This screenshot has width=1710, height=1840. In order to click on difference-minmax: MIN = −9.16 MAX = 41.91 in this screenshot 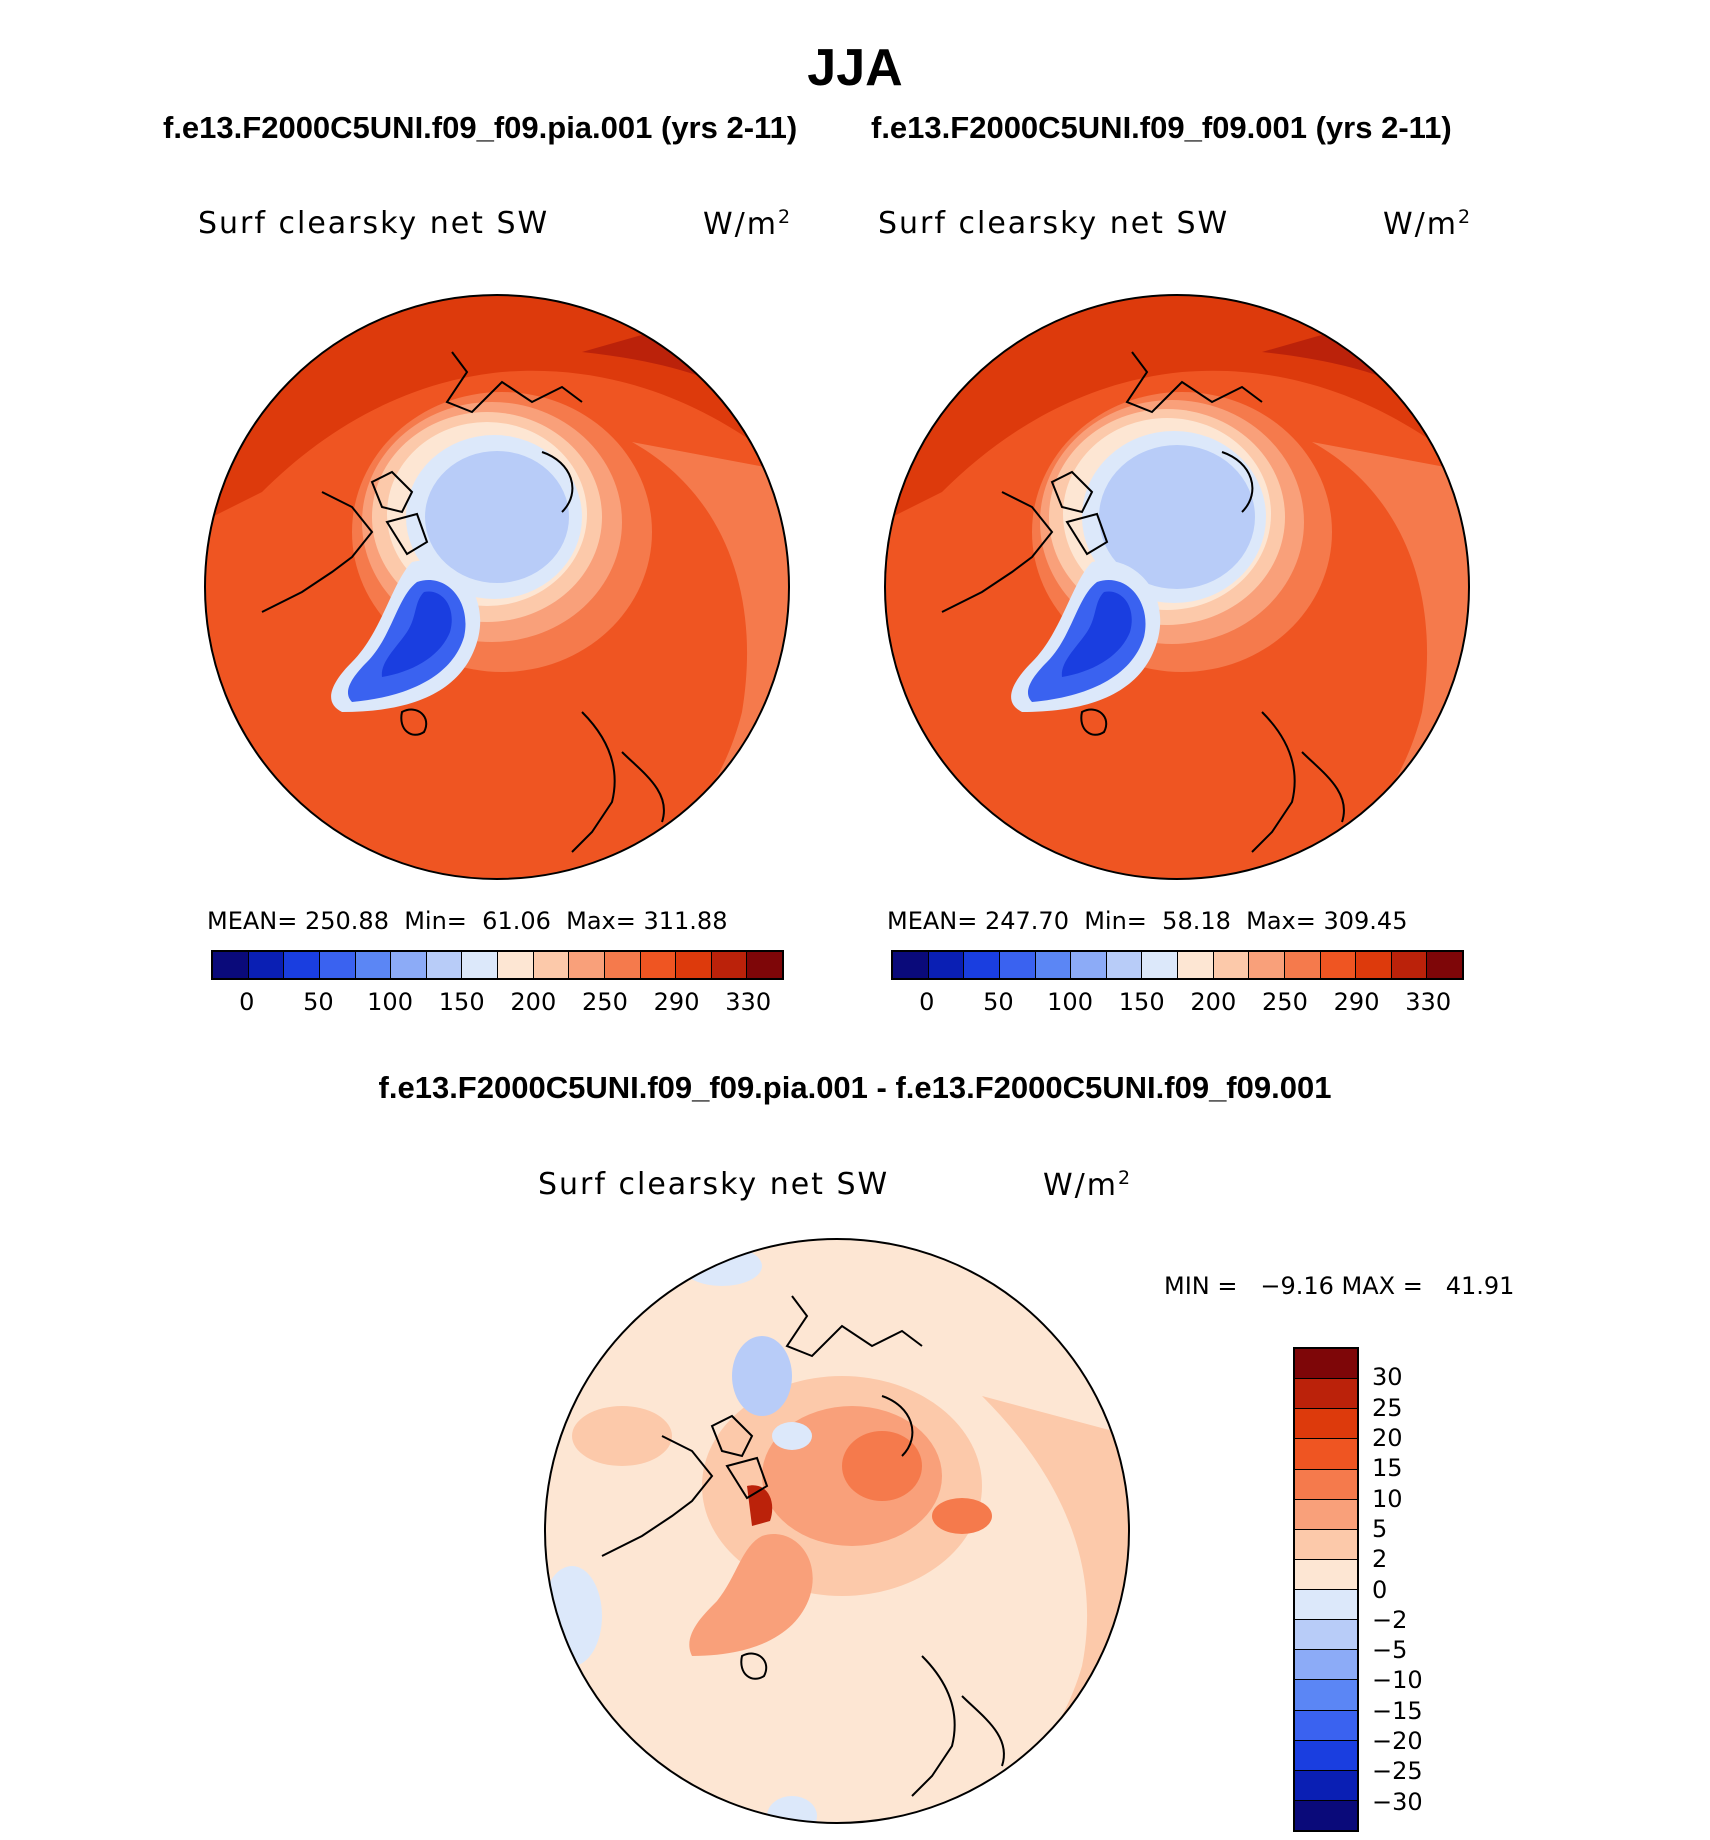, I will do `click(1339, 1286)`.